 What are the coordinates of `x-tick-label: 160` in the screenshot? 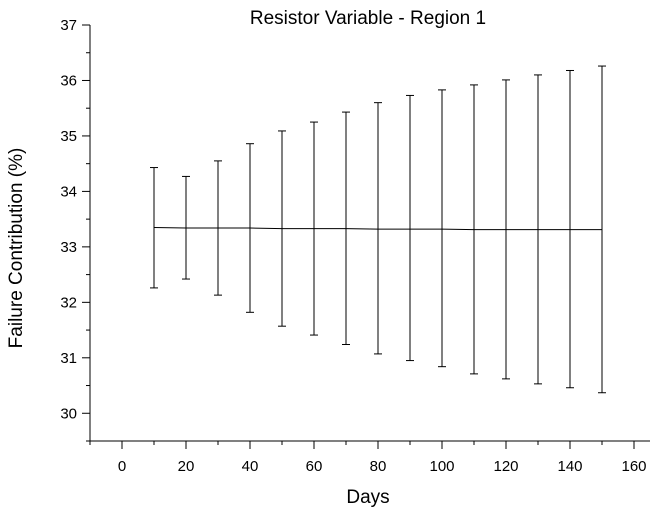 It's located at (633, 466).